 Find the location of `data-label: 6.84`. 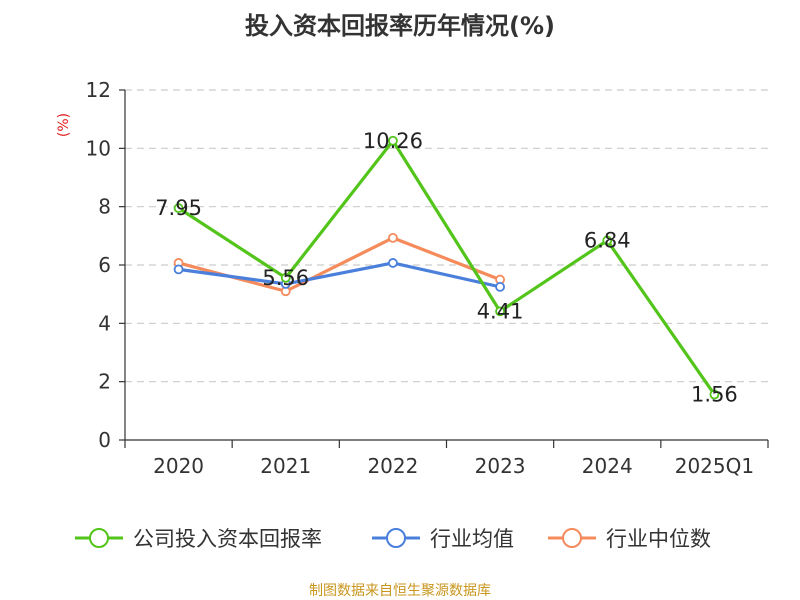

data-label: 6.84 is located at coordinates (607, 241).